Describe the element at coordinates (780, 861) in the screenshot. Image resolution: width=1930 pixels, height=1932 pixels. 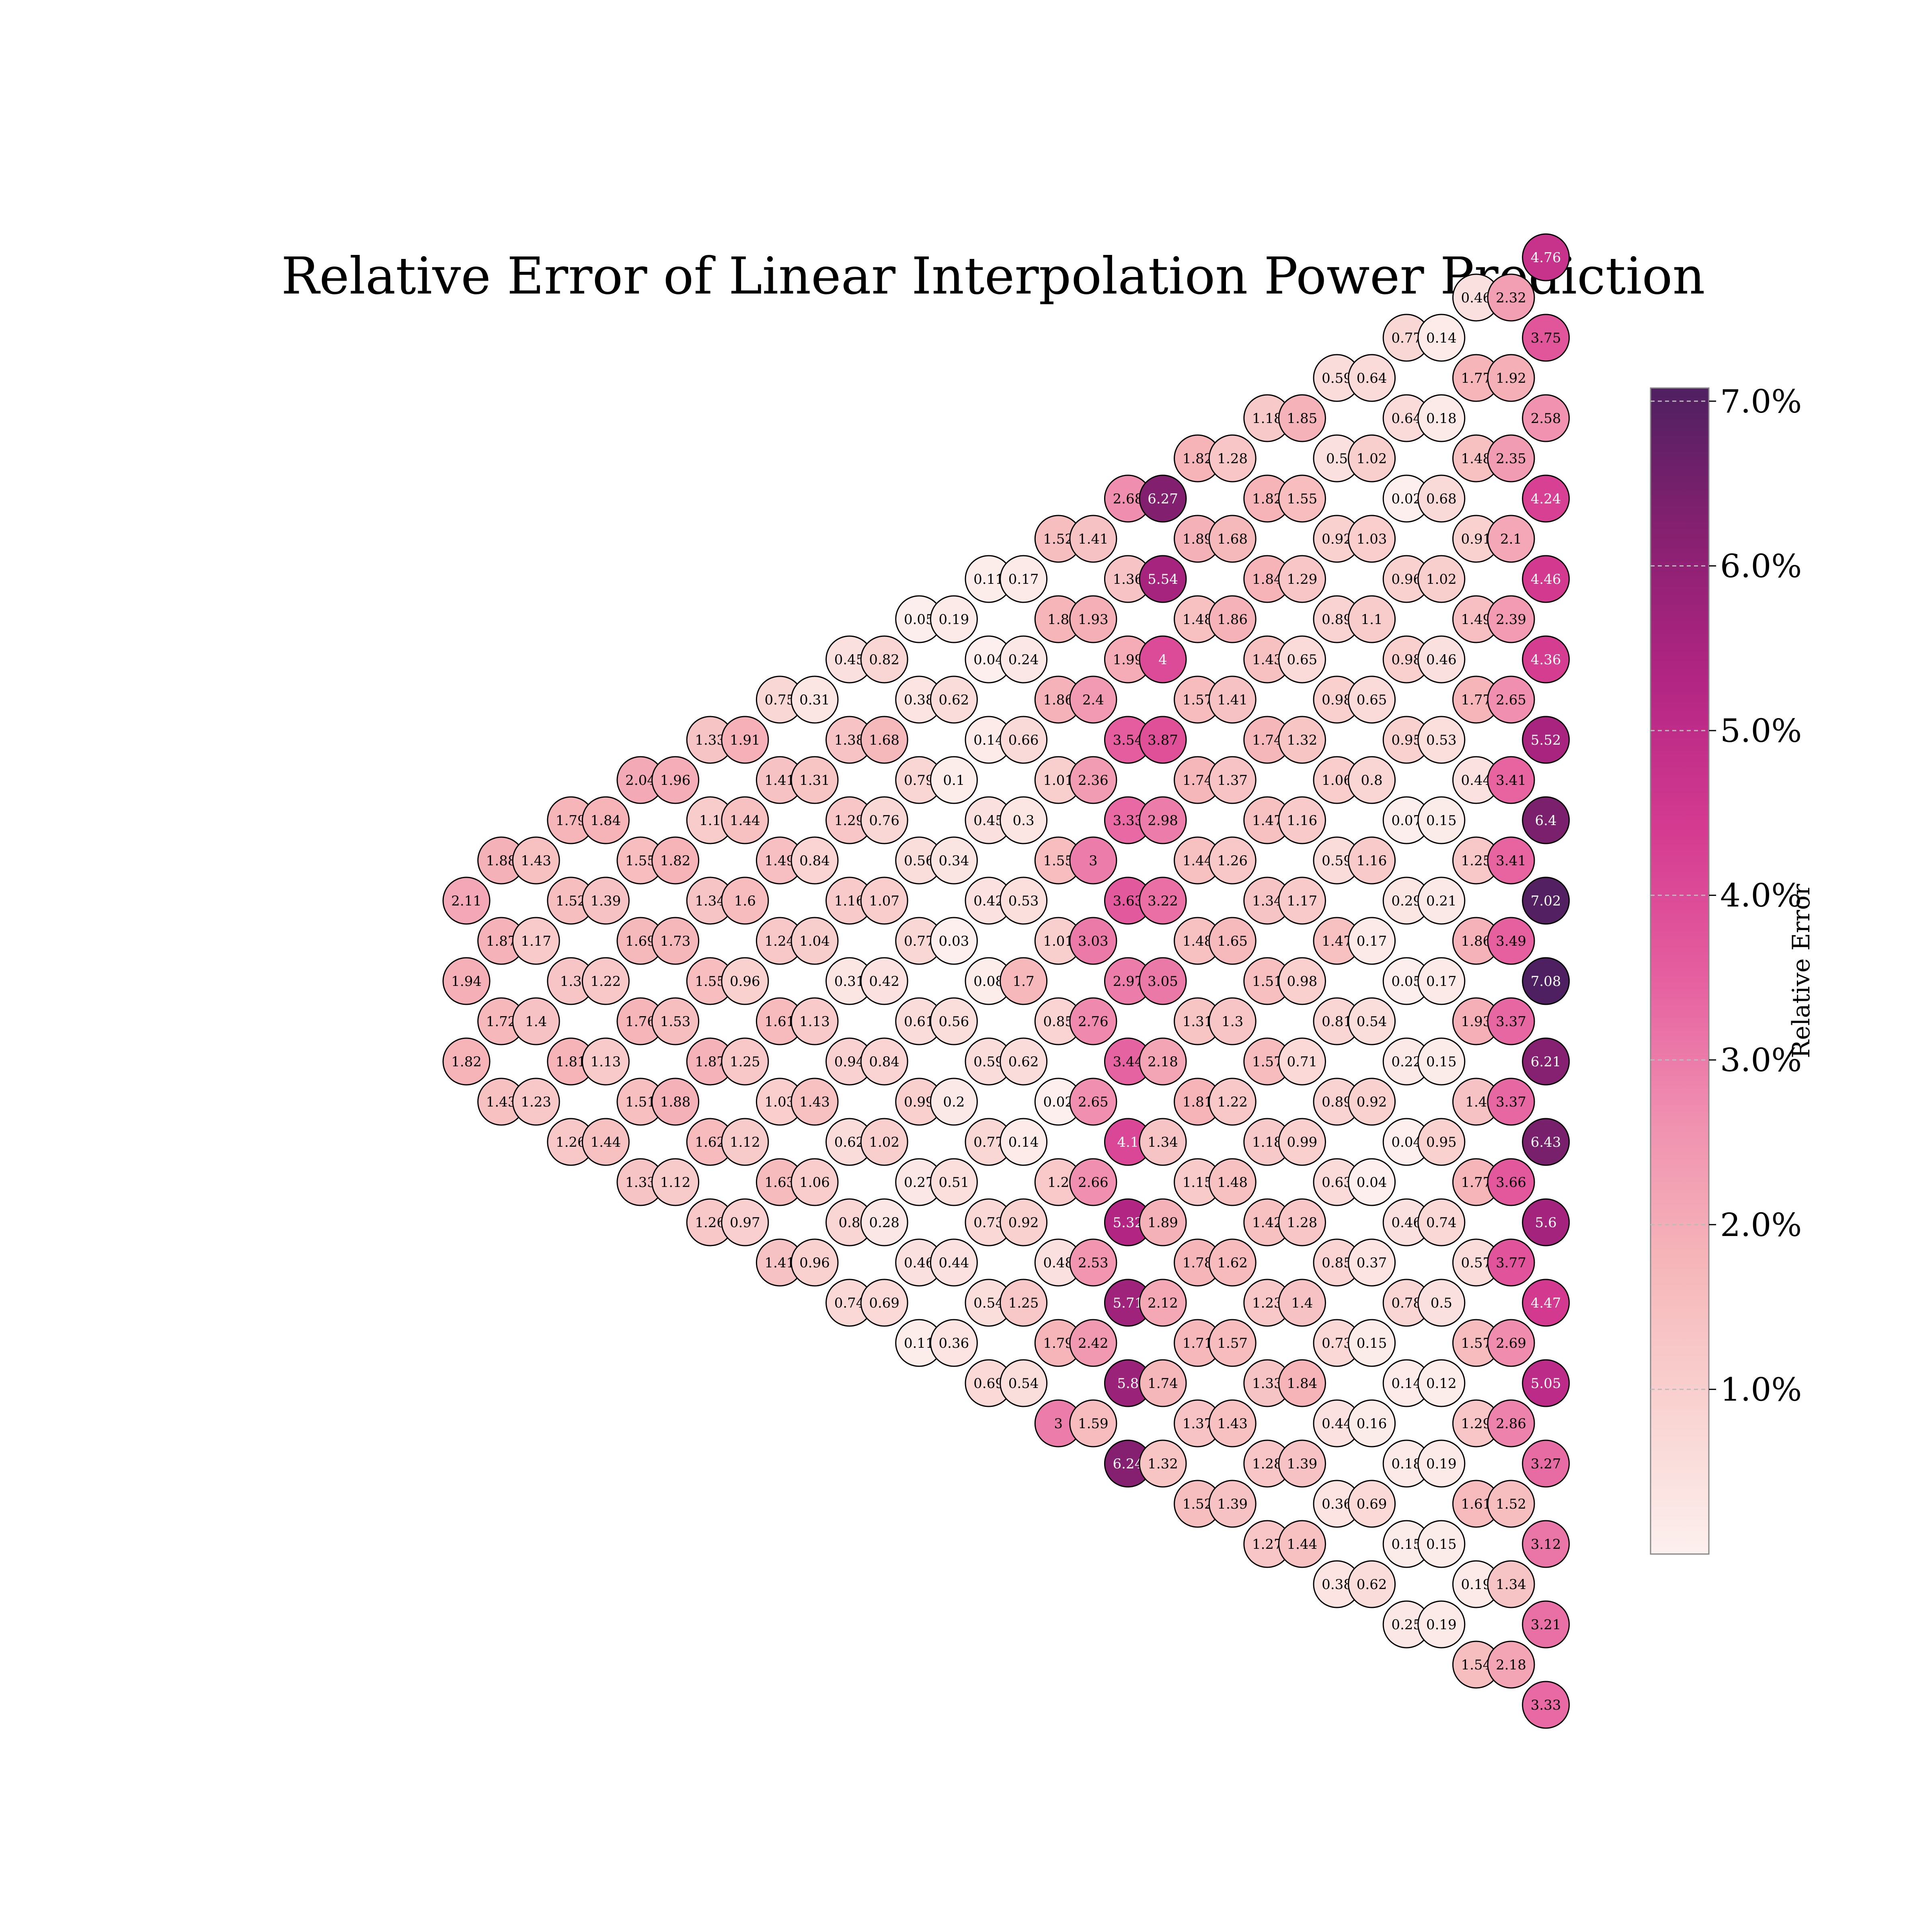
I see `cell-value-label: 1.49` at that location.